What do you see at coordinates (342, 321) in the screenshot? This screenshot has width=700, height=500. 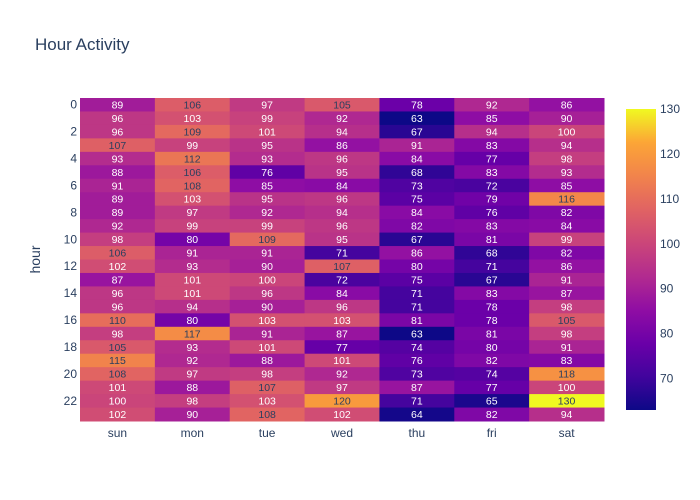 I see `cell-value-label: 103` at bounding box center [342, 321].